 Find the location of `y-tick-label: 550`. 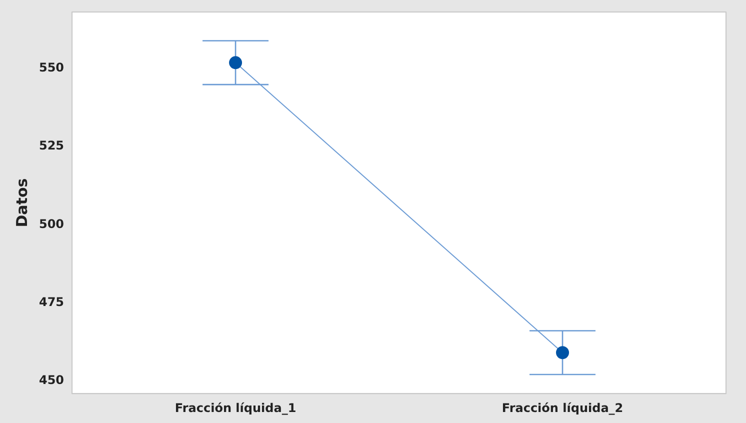

y-tick-label: 550 is located at coordinates (51, 67).